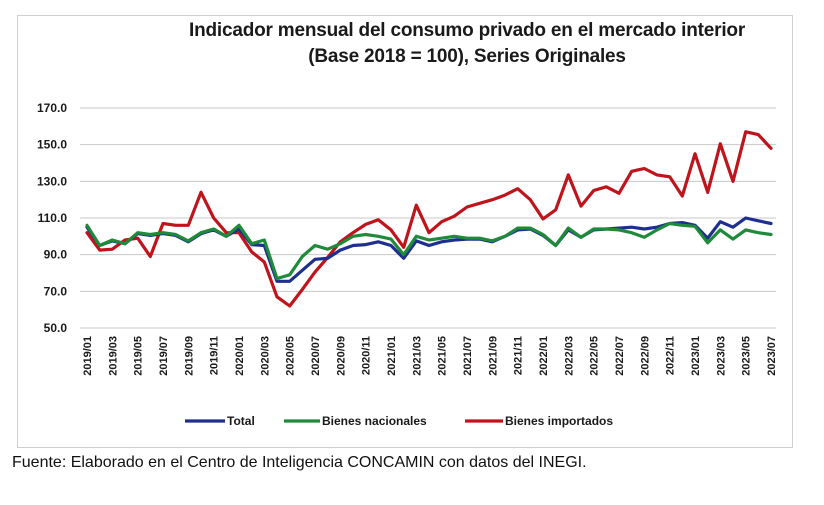 The width and height of the screenshot is (824, 505). What do you see at coordinates (392, 356) in the screenshot?
I see `x-tick-label: 2021/01` at bounding box center [392, 356].